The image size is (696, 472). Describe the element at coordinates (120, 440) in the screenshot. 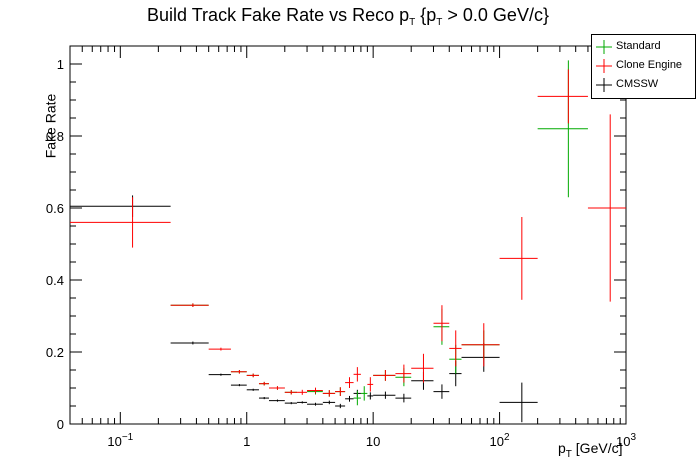

I see `x-tick-label: 10⁻¹` at that location.